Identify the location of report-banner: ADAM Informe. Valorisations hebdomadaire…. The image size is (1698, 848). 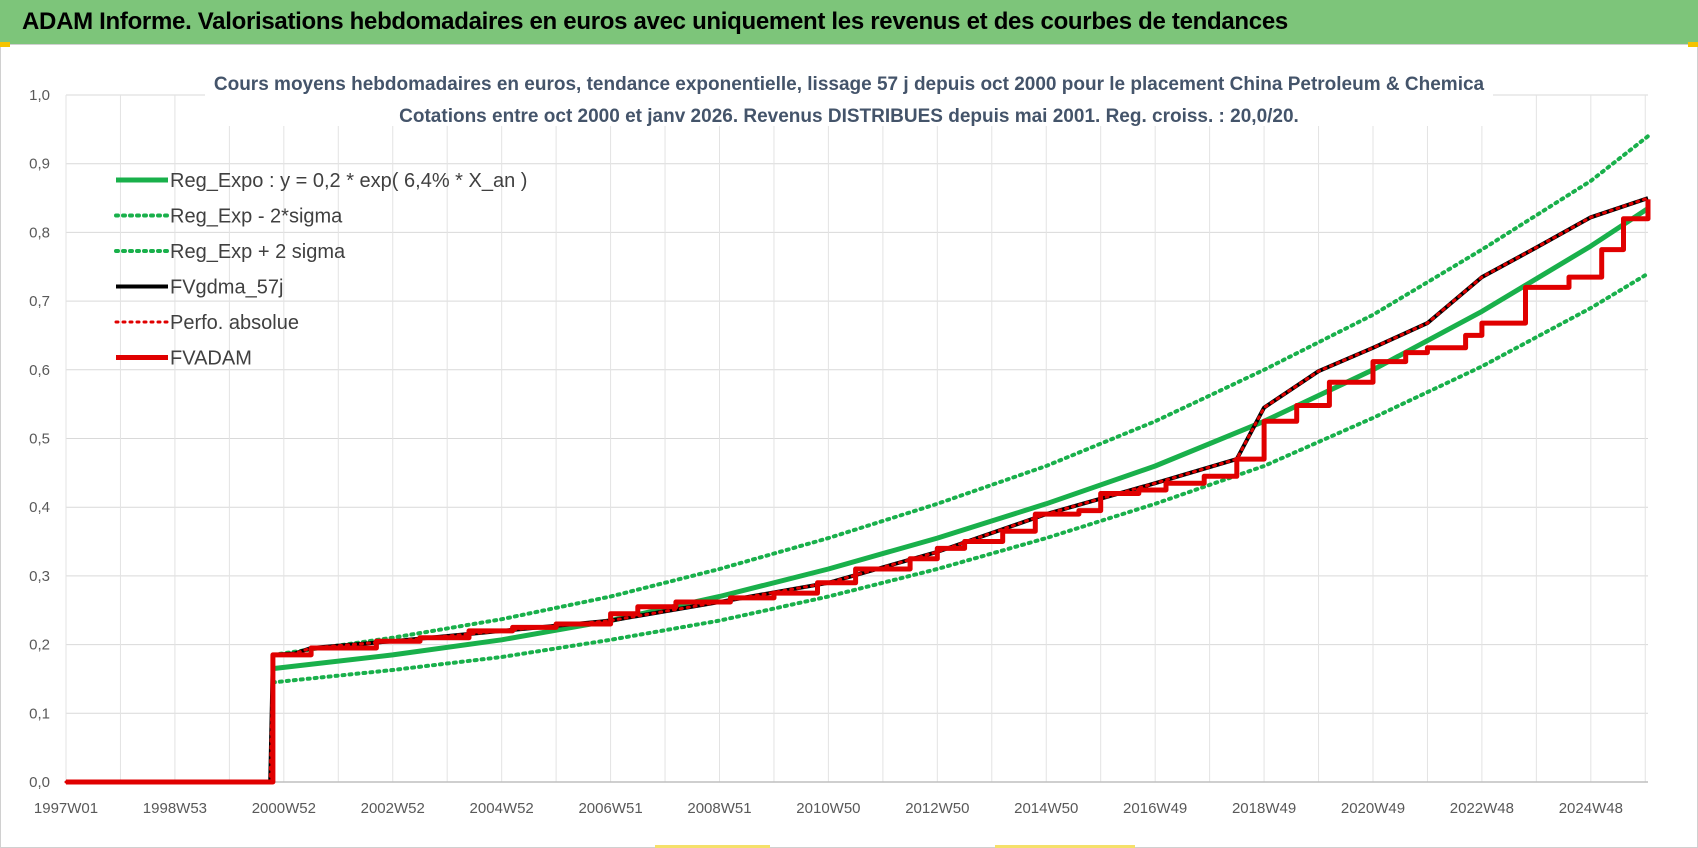
(849, 22).